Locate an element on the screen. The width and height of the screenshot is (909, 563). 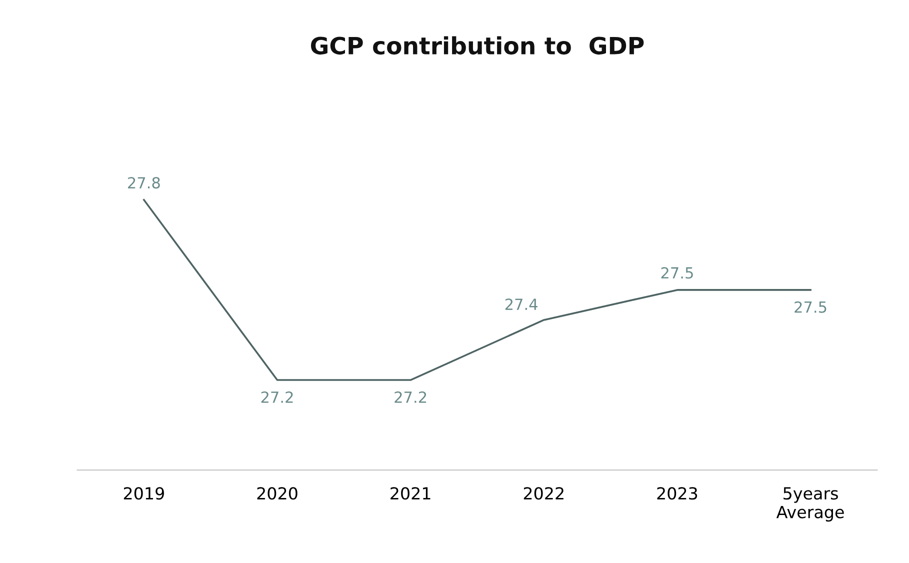
x-tick-label: 2023 is located at coordinates (677, 493).